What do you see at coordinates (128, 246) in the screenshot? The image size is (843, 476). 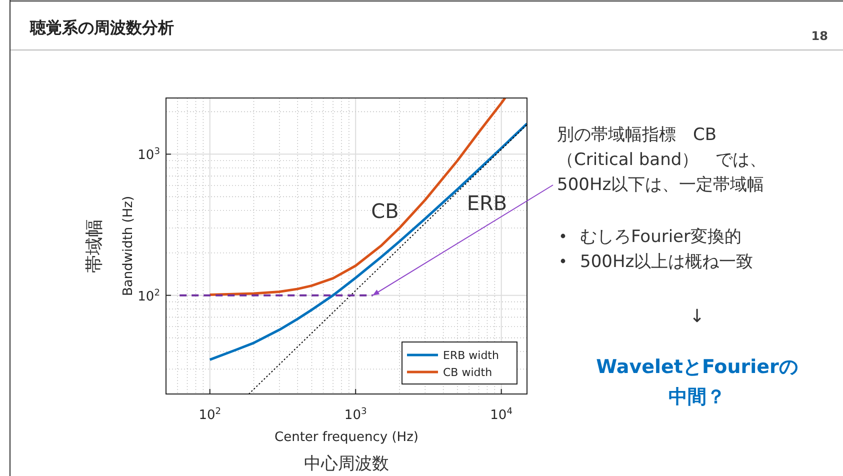 I see `y-axis-title: Bandwidth (Hz)` at bounding box center [128, 246].